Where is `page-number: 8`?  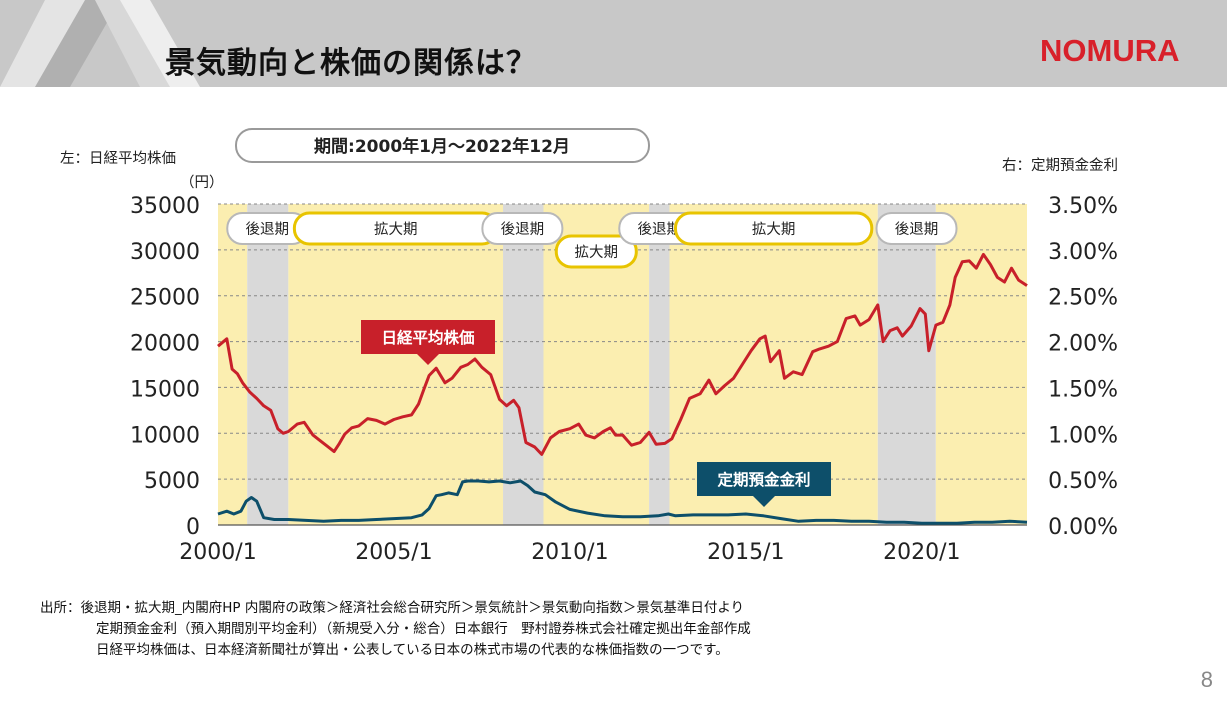
page-number: 8 is located at coordinates (1206, 679).